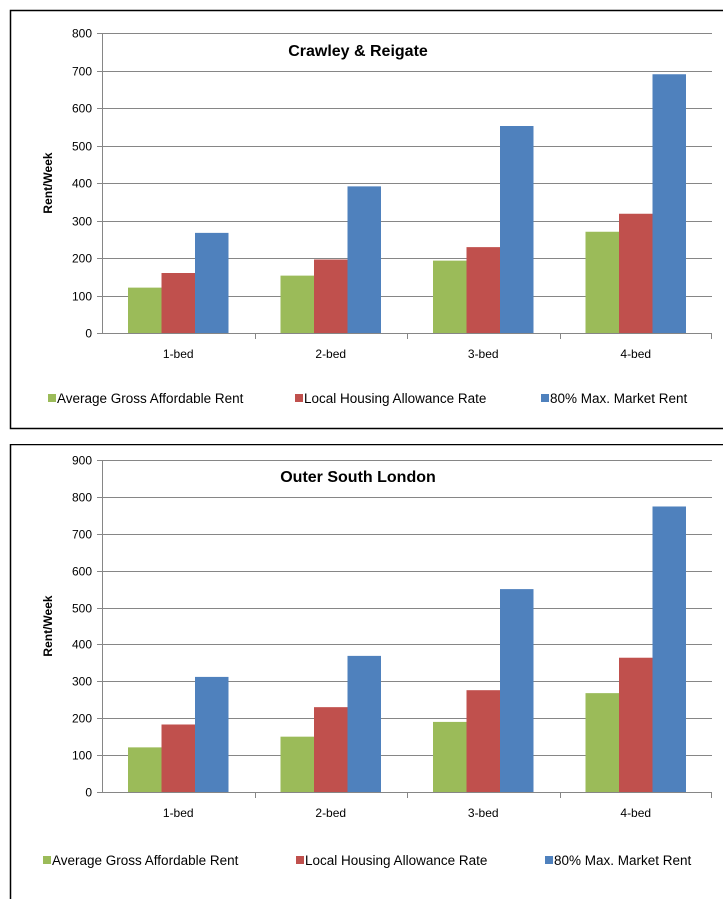 The width and height of the screenshot is (723, 899). I want to click on chart-title: Outer South London, so click(358, 477).